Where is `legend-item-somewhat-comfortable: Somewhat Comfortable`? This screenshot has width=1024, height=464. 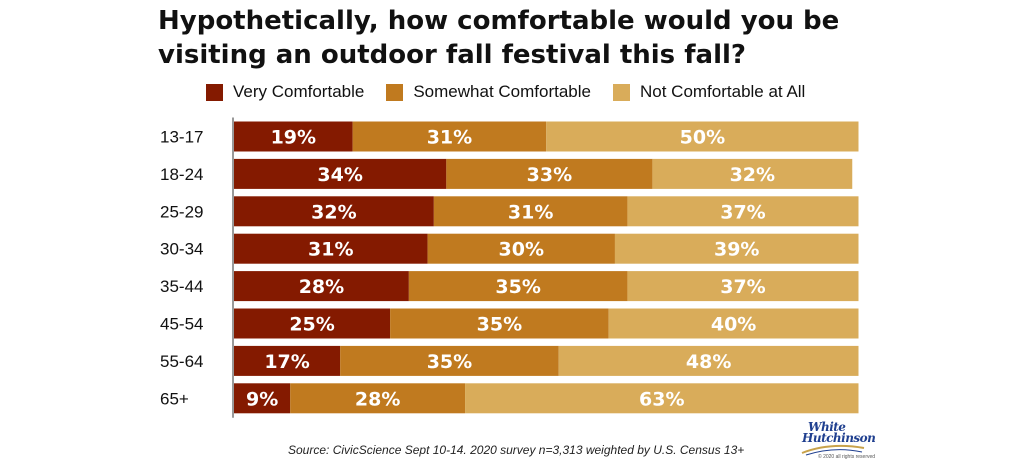 legend-item-somewhat-comfortable: Somewhat Comfortable is located at coordinates (488, 92).